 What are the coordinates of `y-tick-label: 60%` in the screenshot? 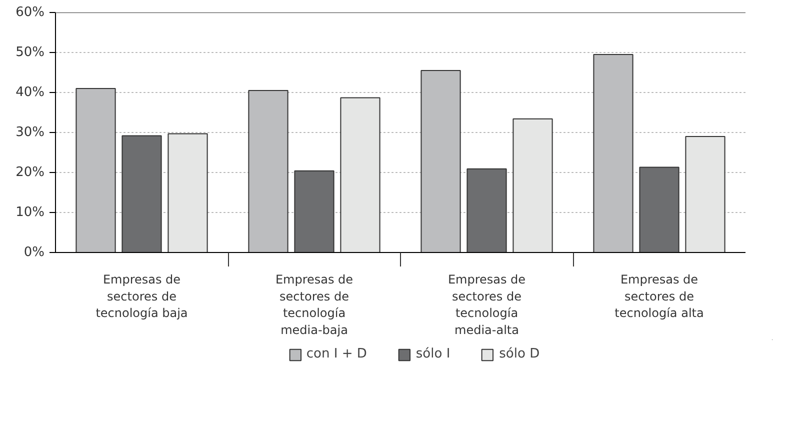 It's located at (30, 12).